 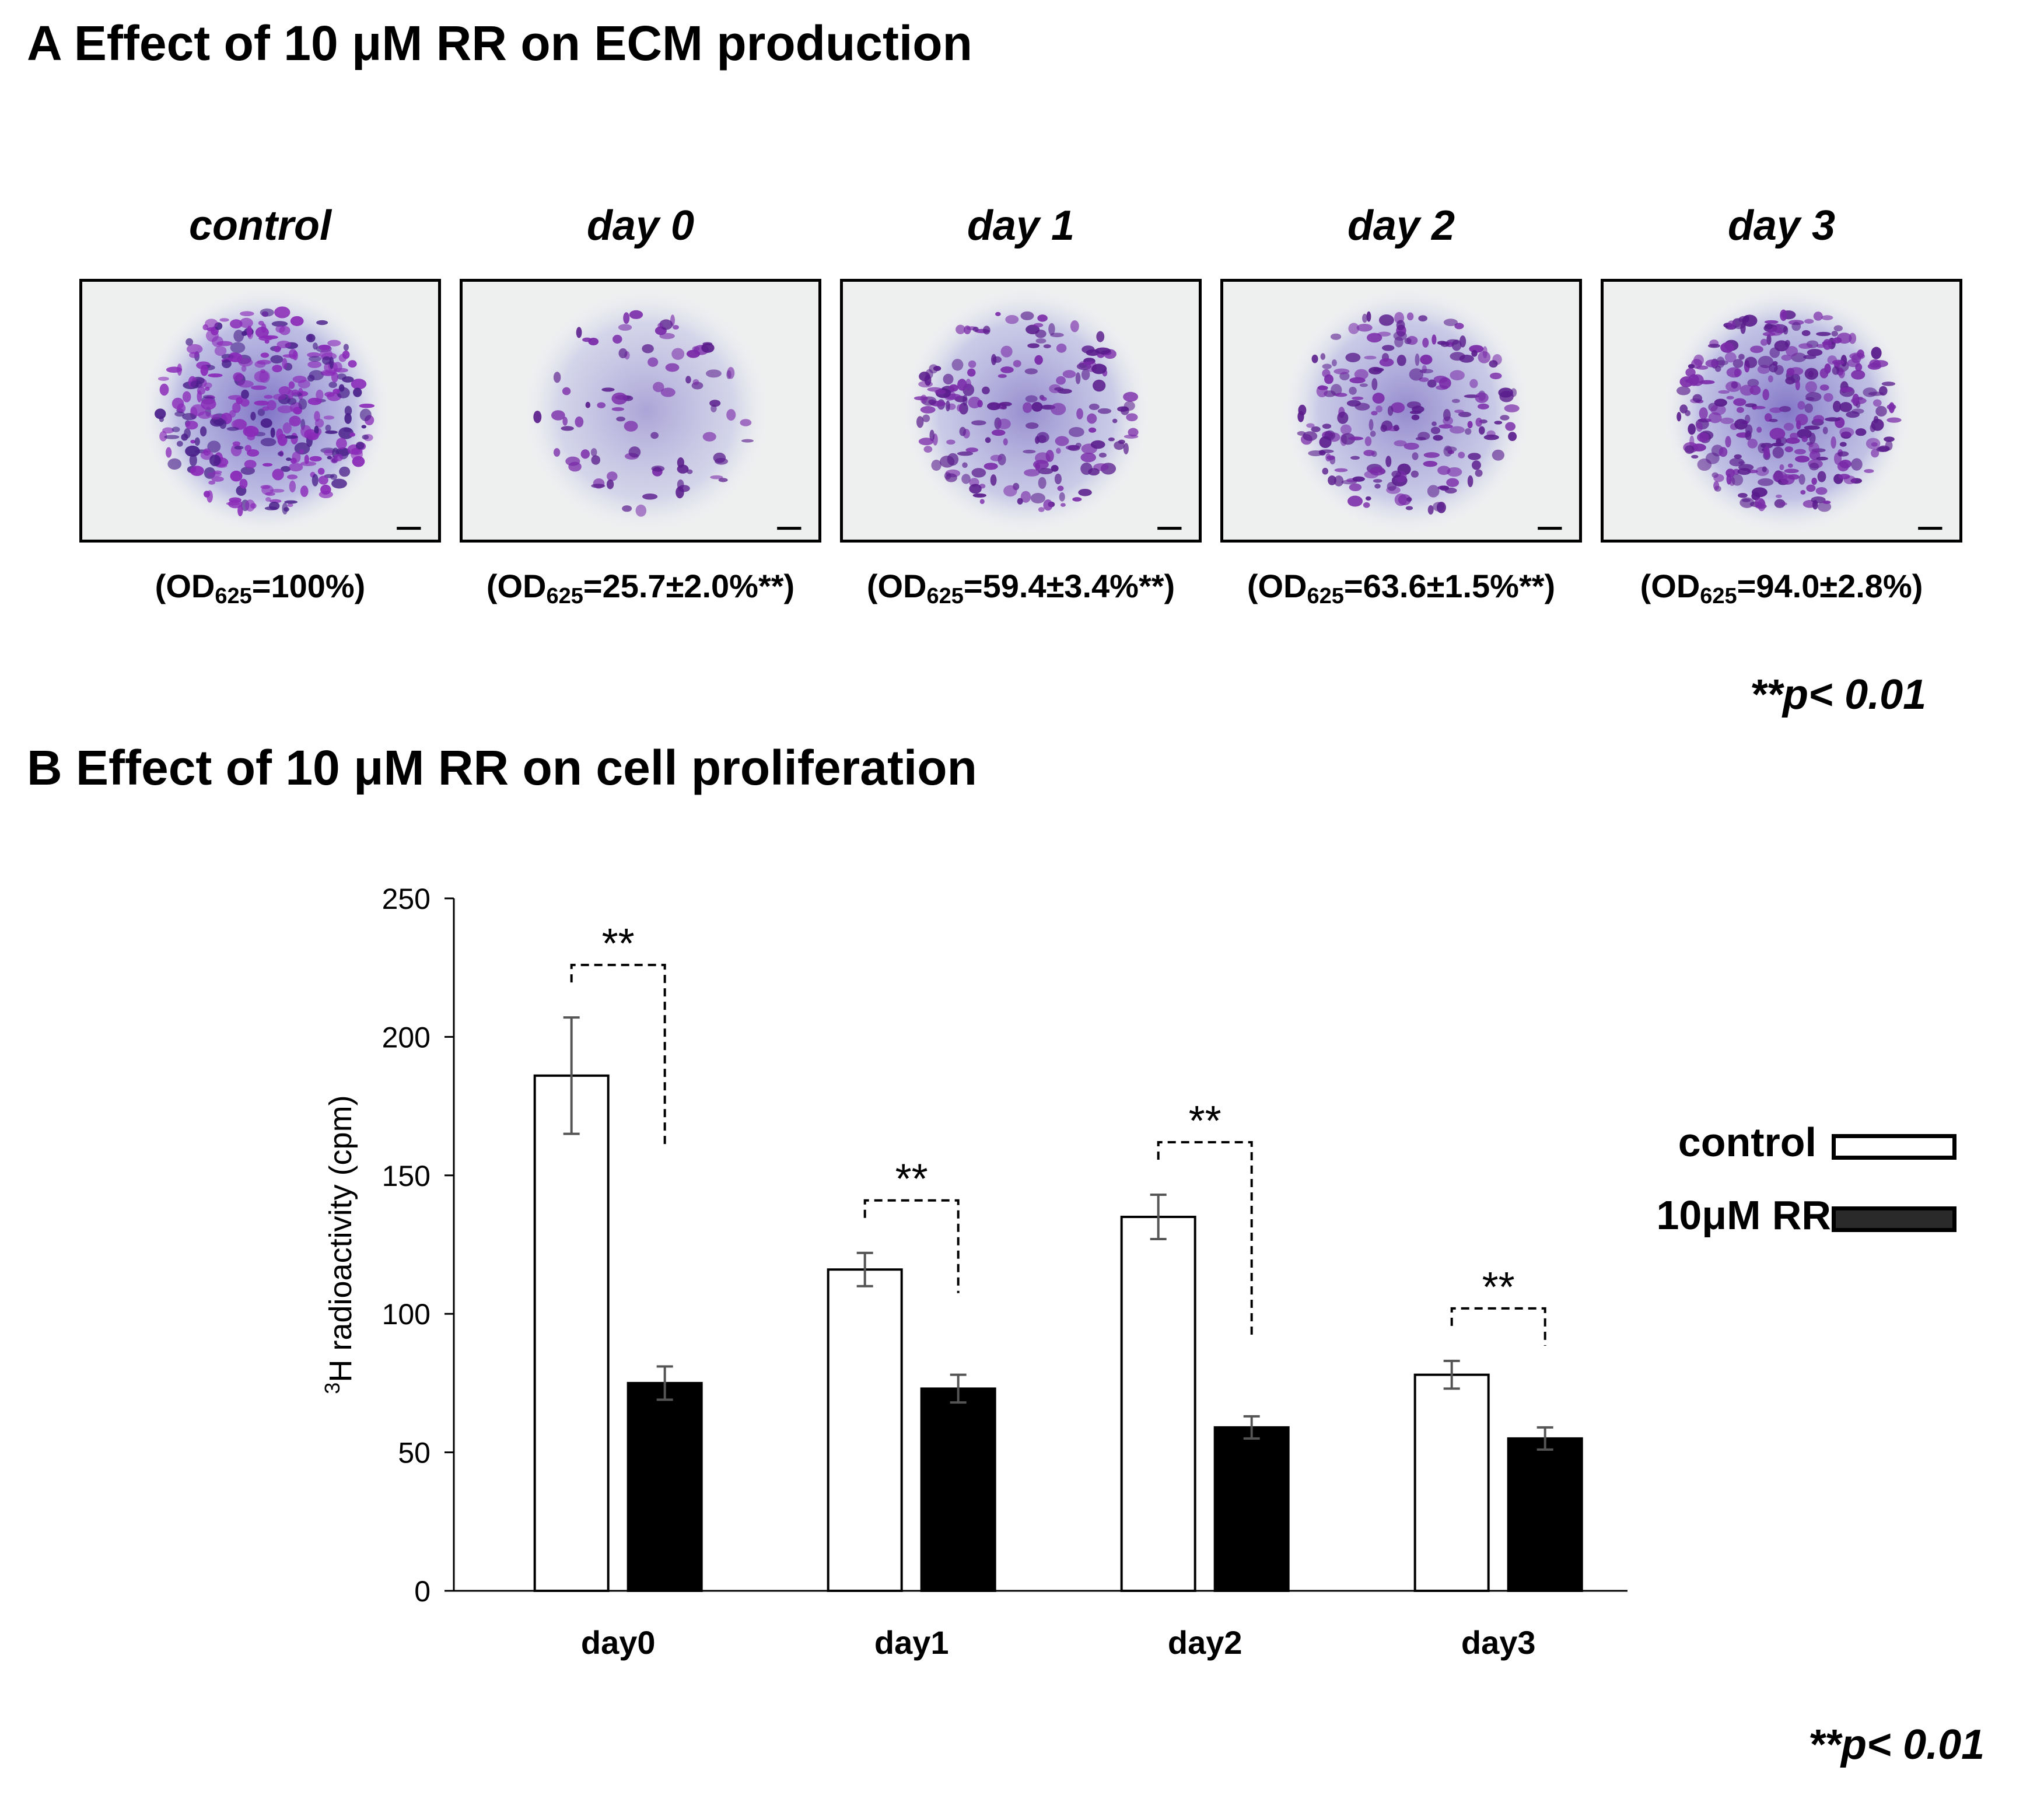 What do you see at coordinates (1158, 1404) in the screenshot?
I see `bar-control-day2` at bounding box center [1158, 1404].